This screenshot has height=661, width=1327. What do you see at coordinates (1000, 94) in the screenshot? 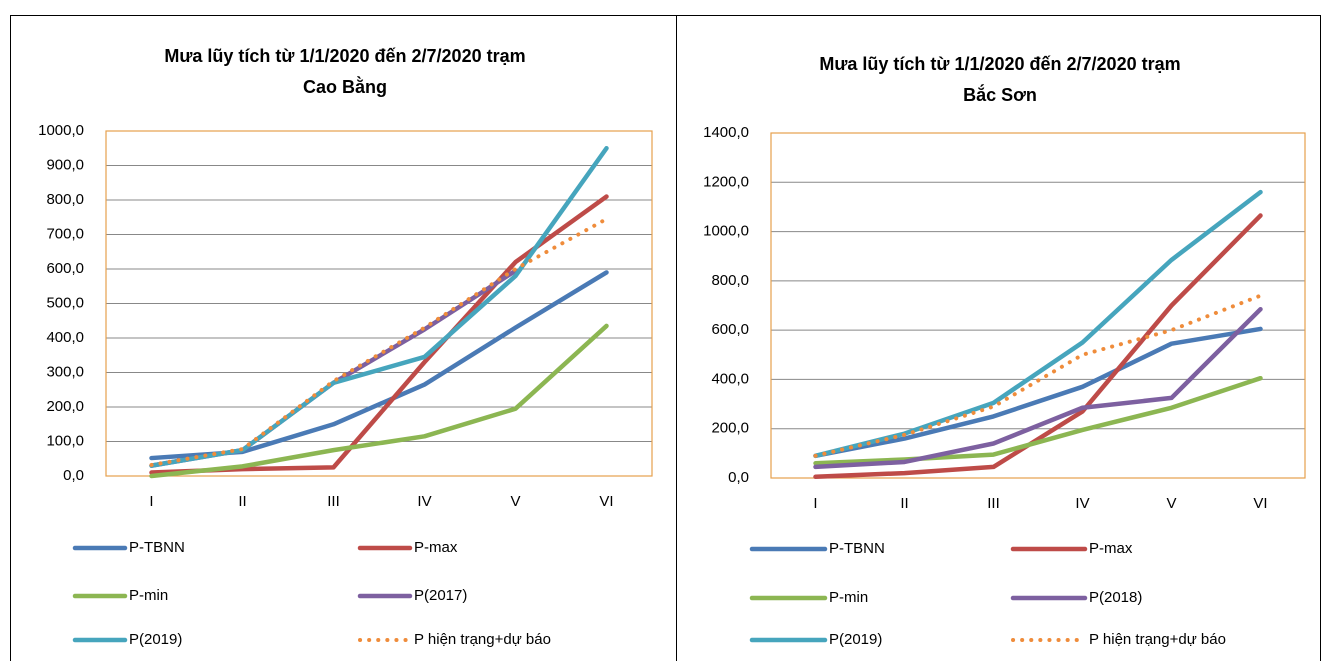
I see `chart-title: Bắc Sơn` at bounding box center [1000, 94].